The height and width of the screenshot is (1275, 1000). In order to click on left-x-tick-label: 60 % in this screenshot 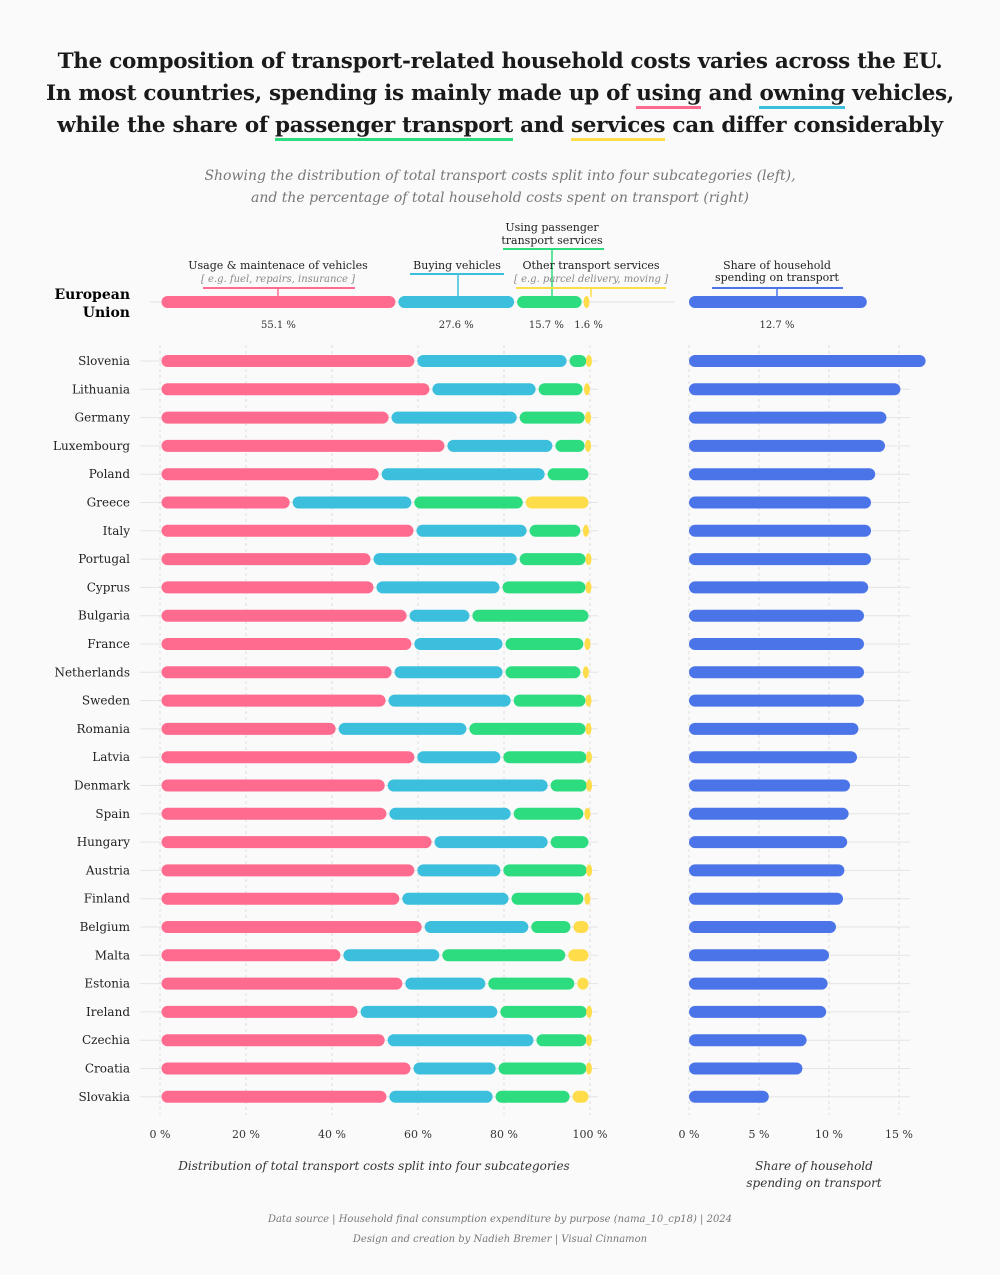, I will do `click(418, 1134)`.